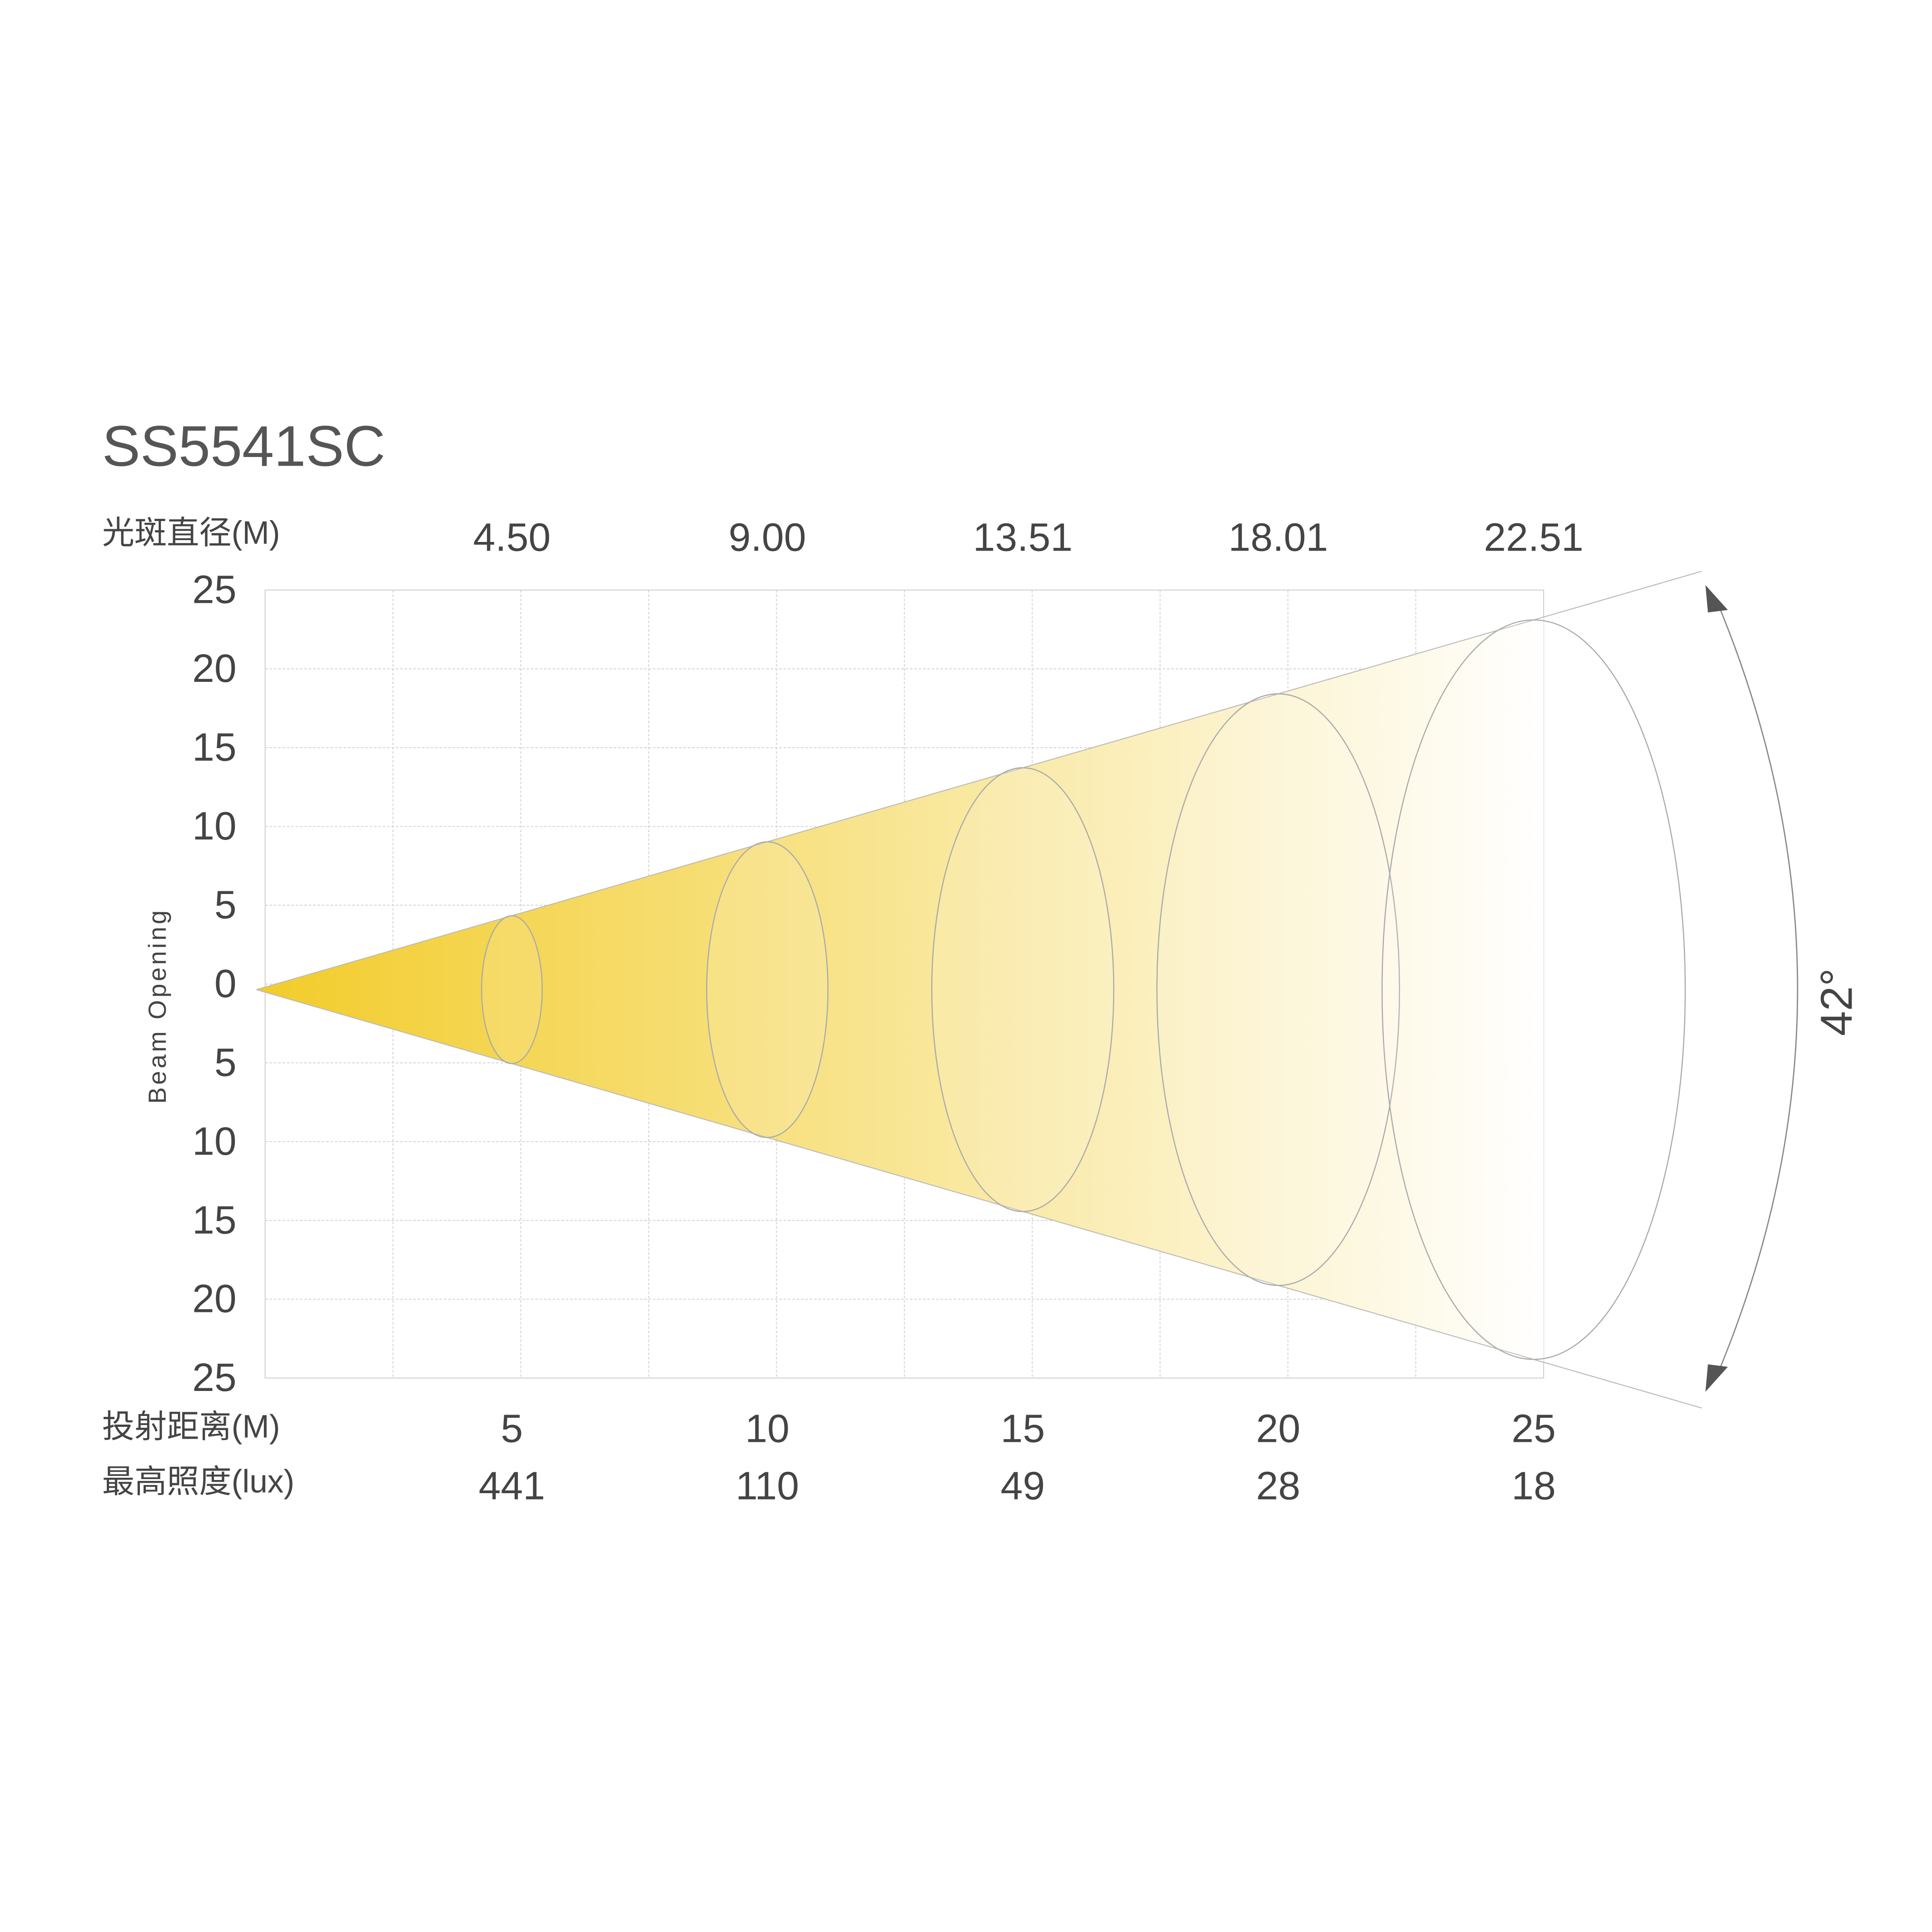  I want to click on diameter-value: 4.50, so click(512, 537).